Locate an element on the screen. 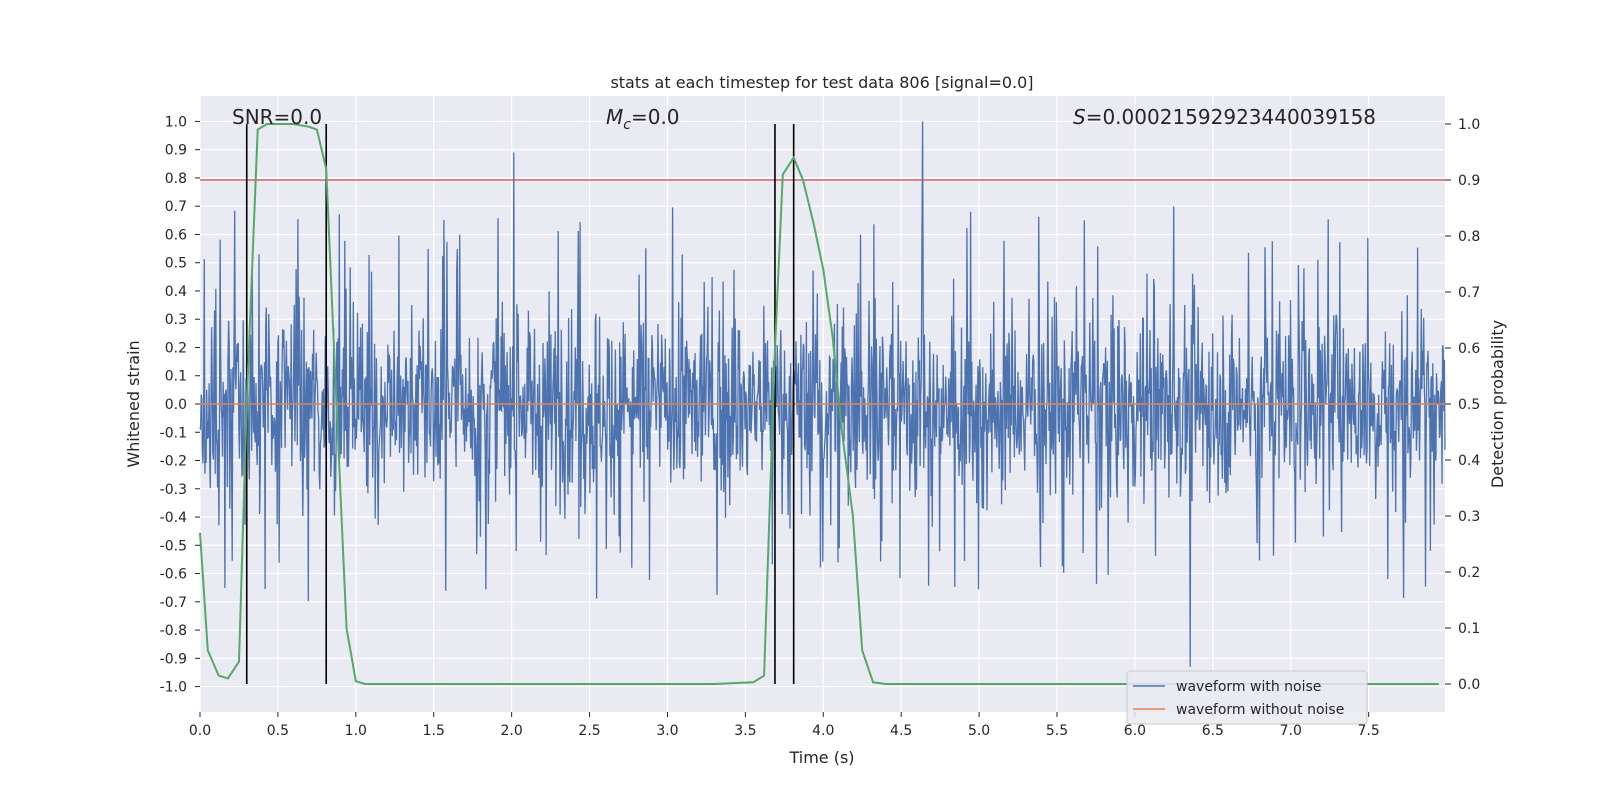  y-tick-label: 1.0 is located at coordinates (176, 122).